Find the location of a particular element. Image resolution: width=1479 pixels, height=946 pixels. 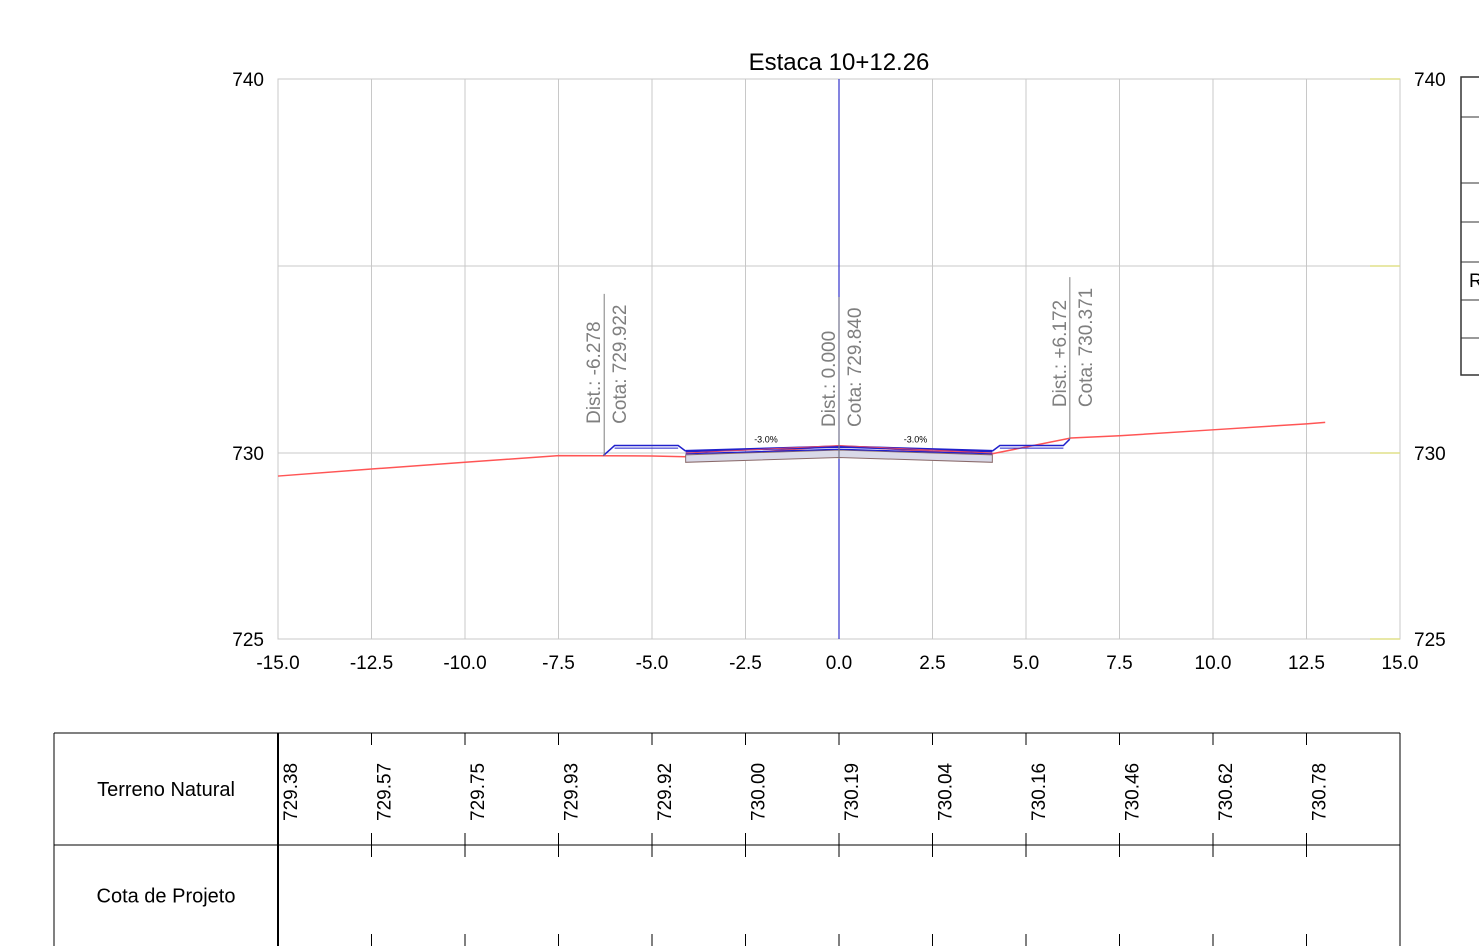

x-tick-label: -15.0 is located at coordinates (277, 663).